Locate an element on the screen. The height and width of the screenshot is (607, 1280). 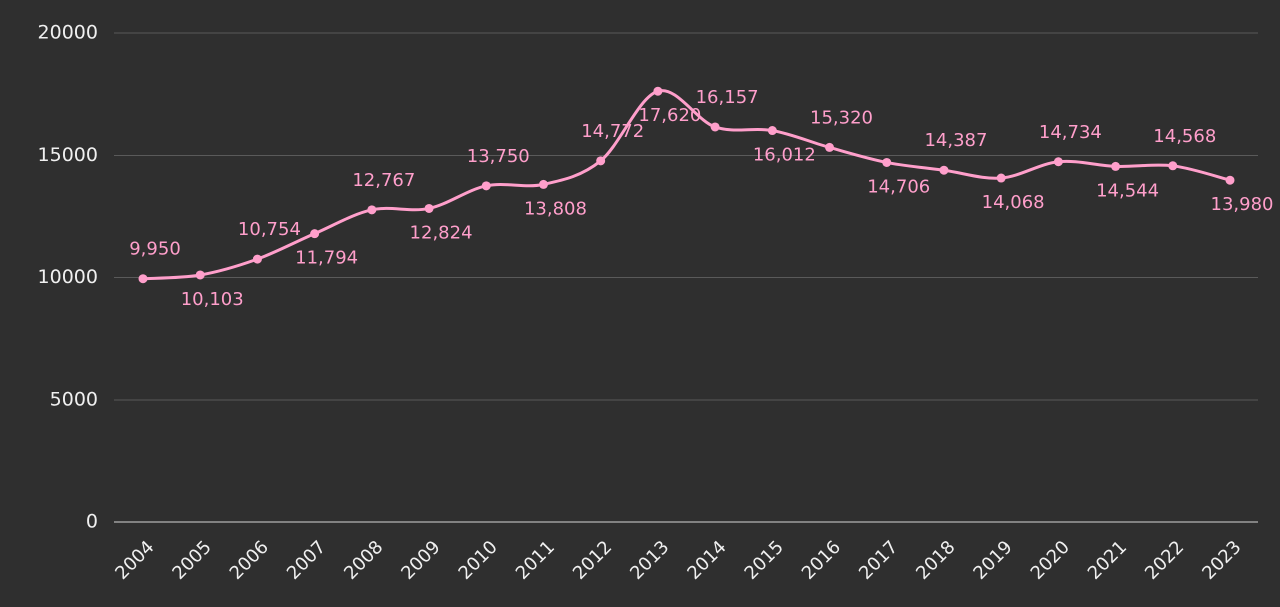
x-tick-label: 2011 is located at coordinates (535, 560).